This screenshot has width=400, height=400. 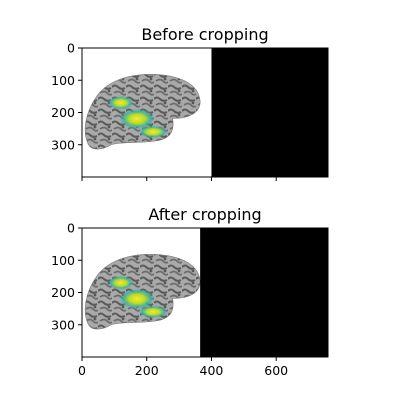 I want to click on x-tick-label: 0, so click(x=82, y=370).